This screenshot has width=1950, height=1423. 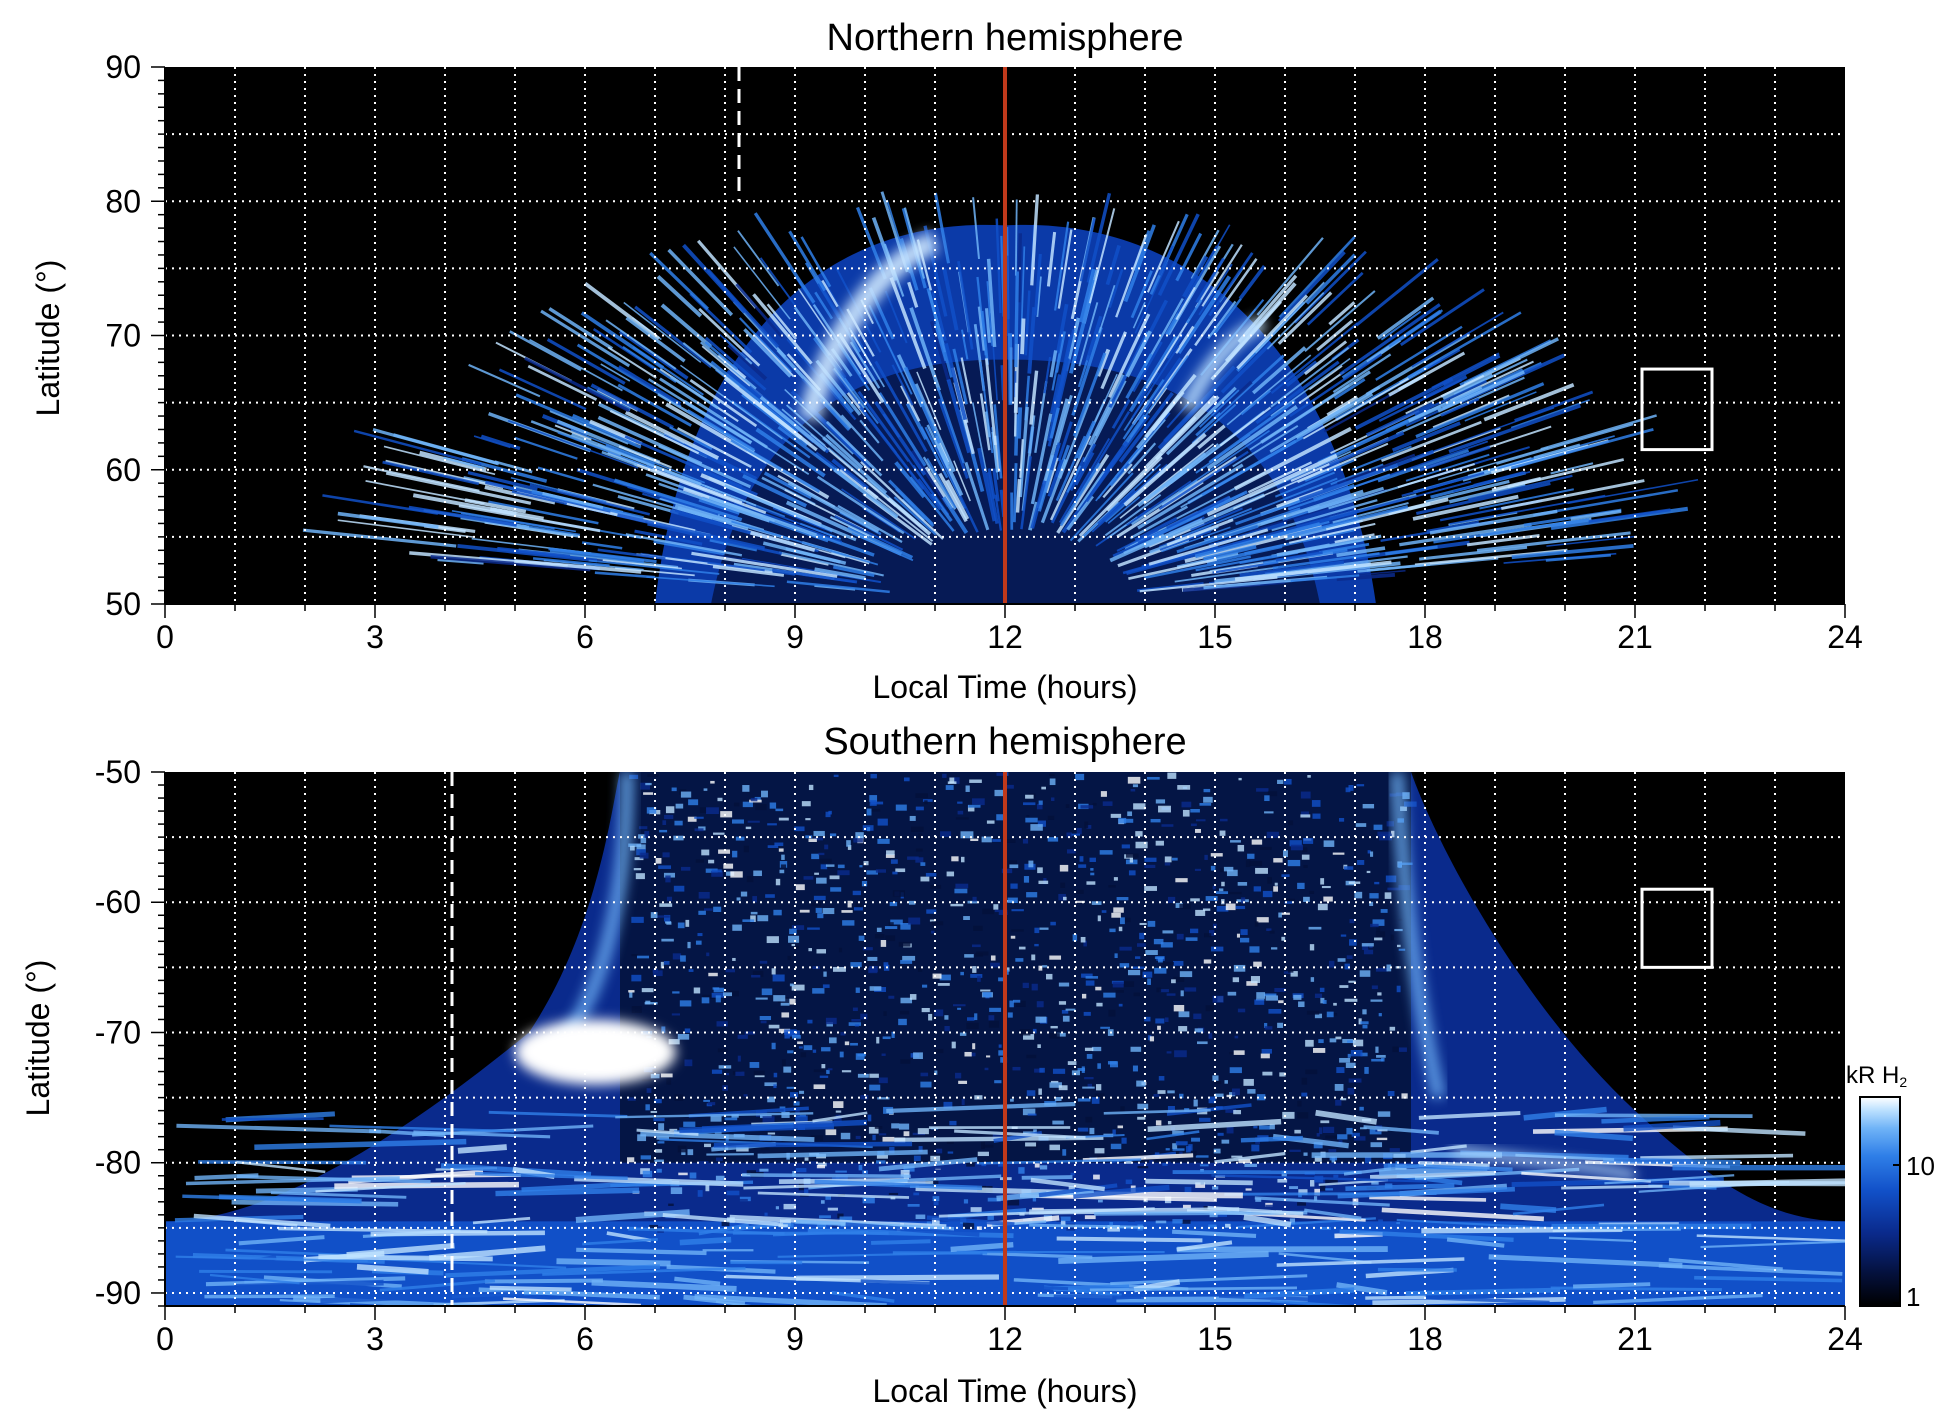 What do you see at coordinates (165, 637) in the screenshot?
I see `x-tick-label: 0` at bounding box center [165, 637].